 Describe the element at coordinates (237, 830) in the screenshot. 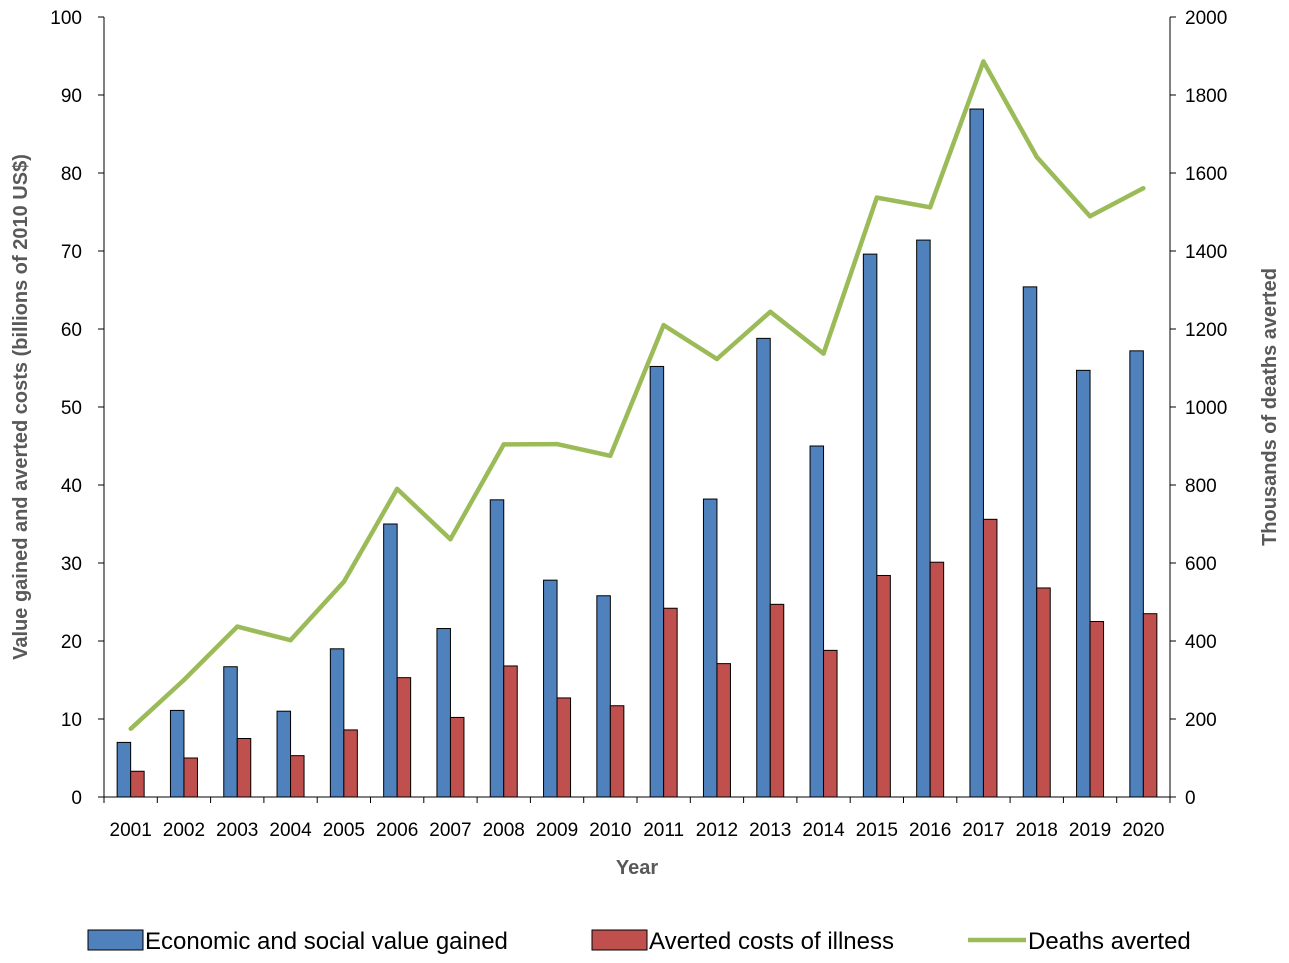

I see `x-tick-label: 2003` at that location.